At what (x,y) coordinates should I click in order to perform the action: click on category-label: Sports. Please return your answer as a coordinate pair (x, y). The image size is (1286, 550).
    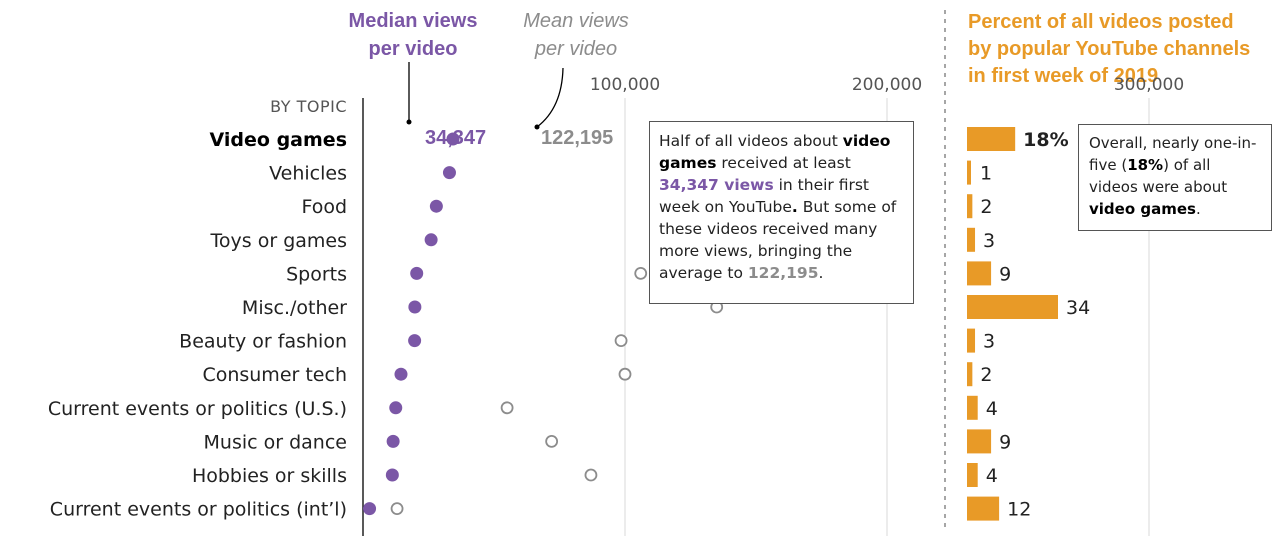
    Looking at the image, I should click on (316, 274).